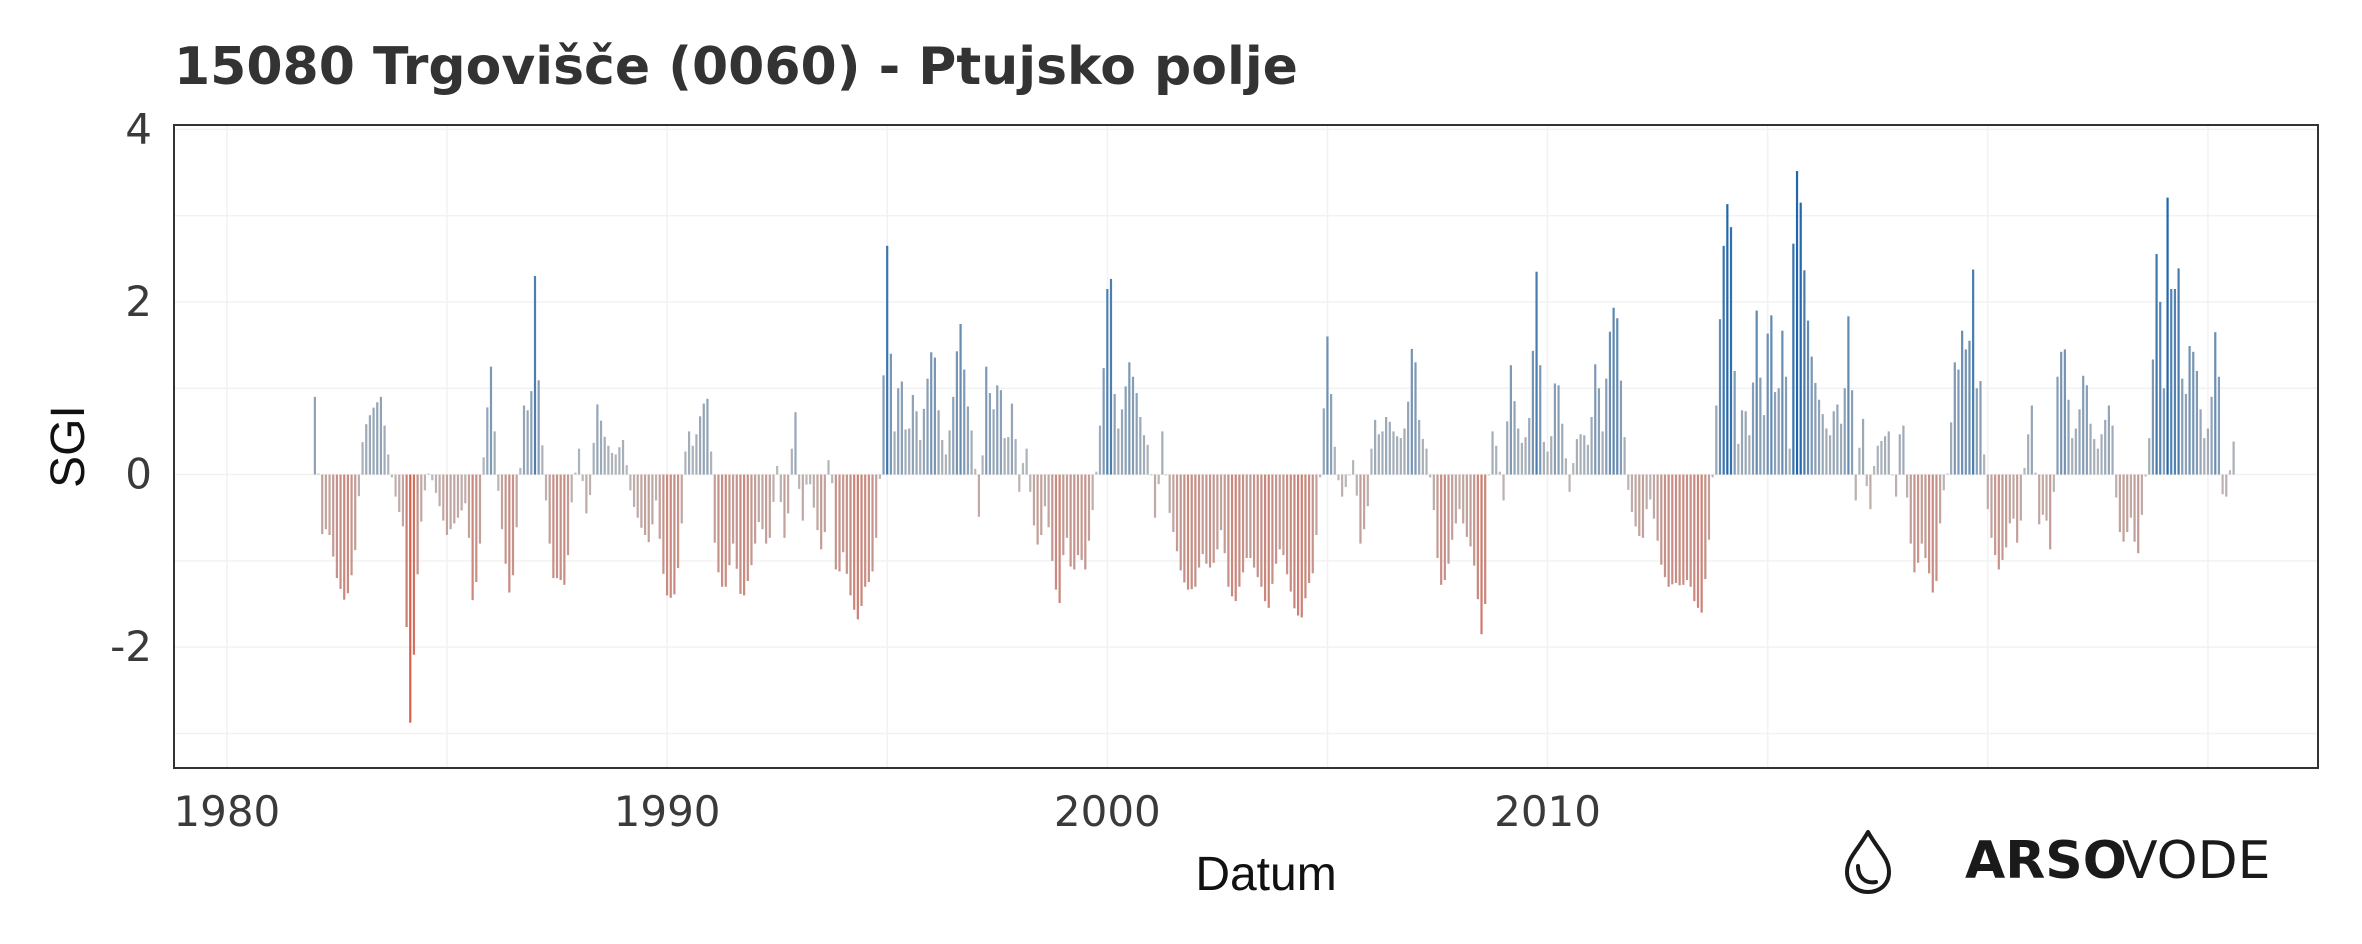 This screenshot has height=944, width=2362. Describe the element at coordinates (1547, 811) in the screenshot. I see `x-tick-label: 2010` at that location.